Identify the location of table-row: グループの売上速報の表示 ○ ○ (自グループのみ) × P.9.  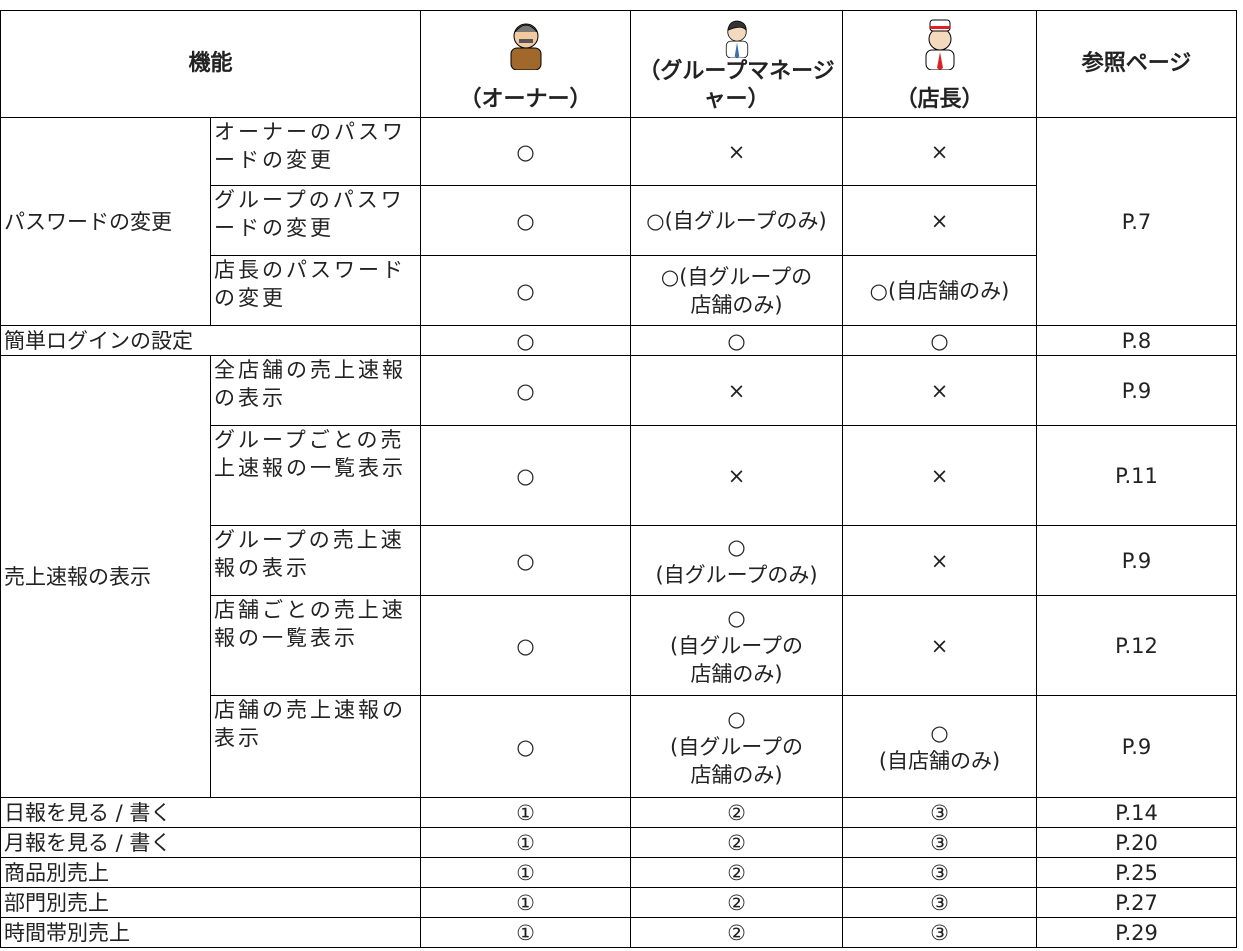
(619, 560).